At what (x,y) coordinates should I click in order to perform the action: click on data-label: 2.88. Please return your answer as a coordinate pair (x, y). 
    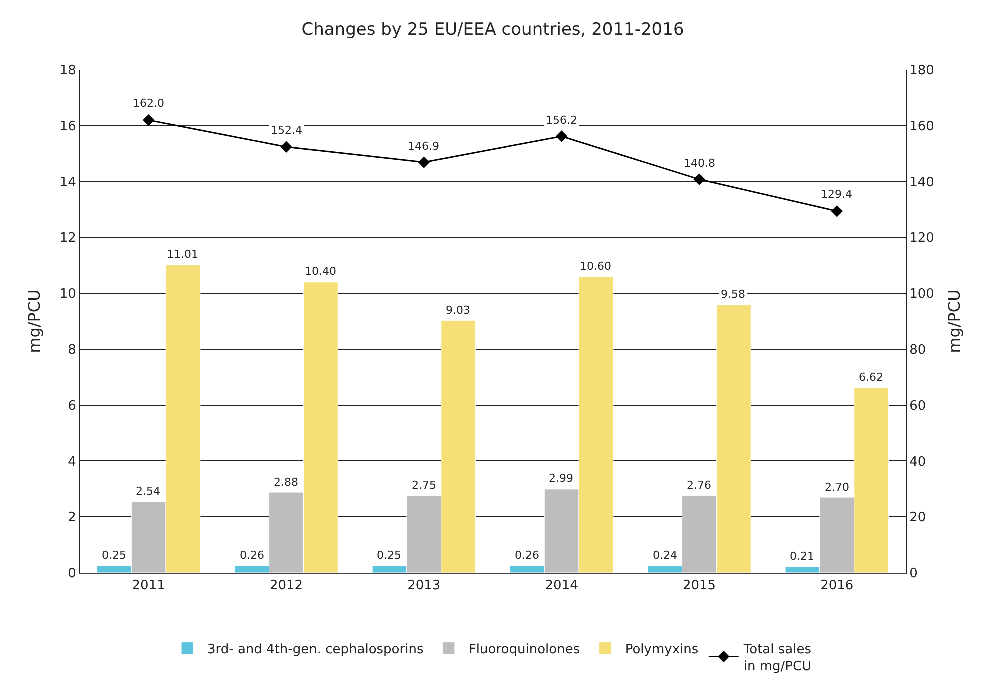
    Looking at the image, I should click on (286, 482).